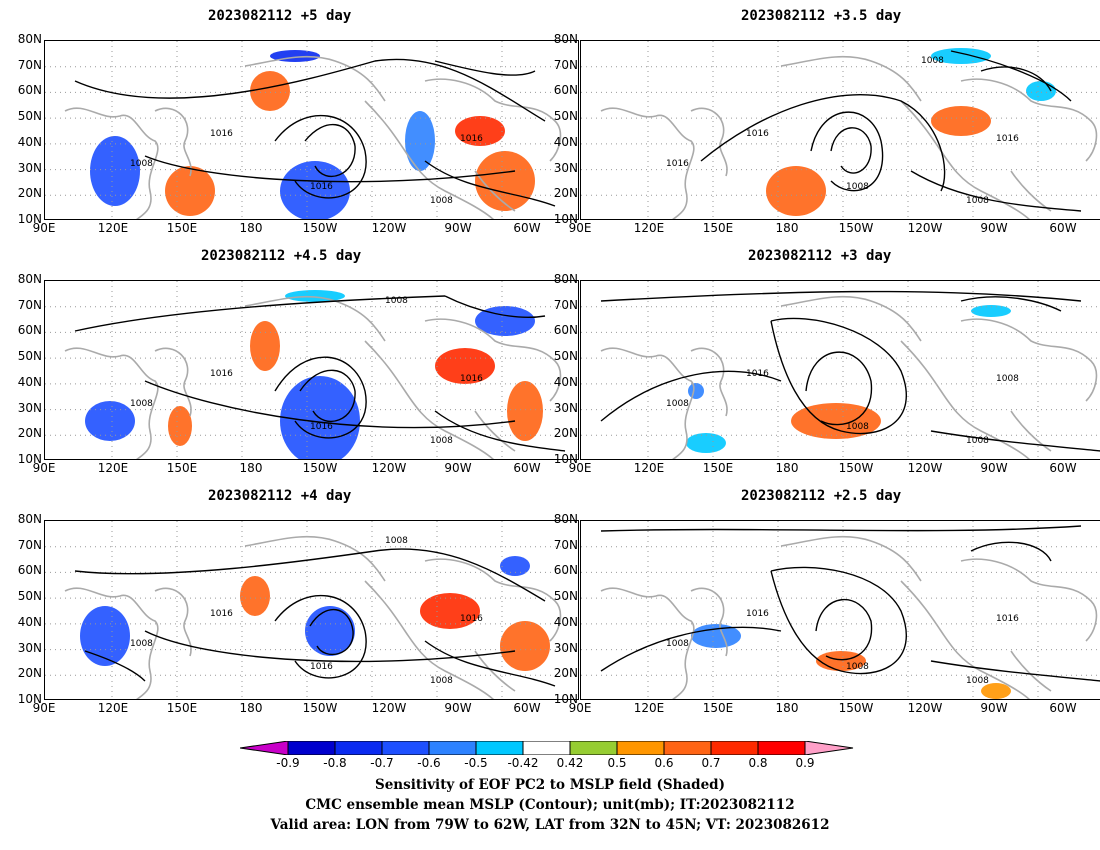 This screenshot has height=850, width=1100. I want to click on map-canvas: 1008 1016 1016 1008 1016 1008, so click(311, 370).